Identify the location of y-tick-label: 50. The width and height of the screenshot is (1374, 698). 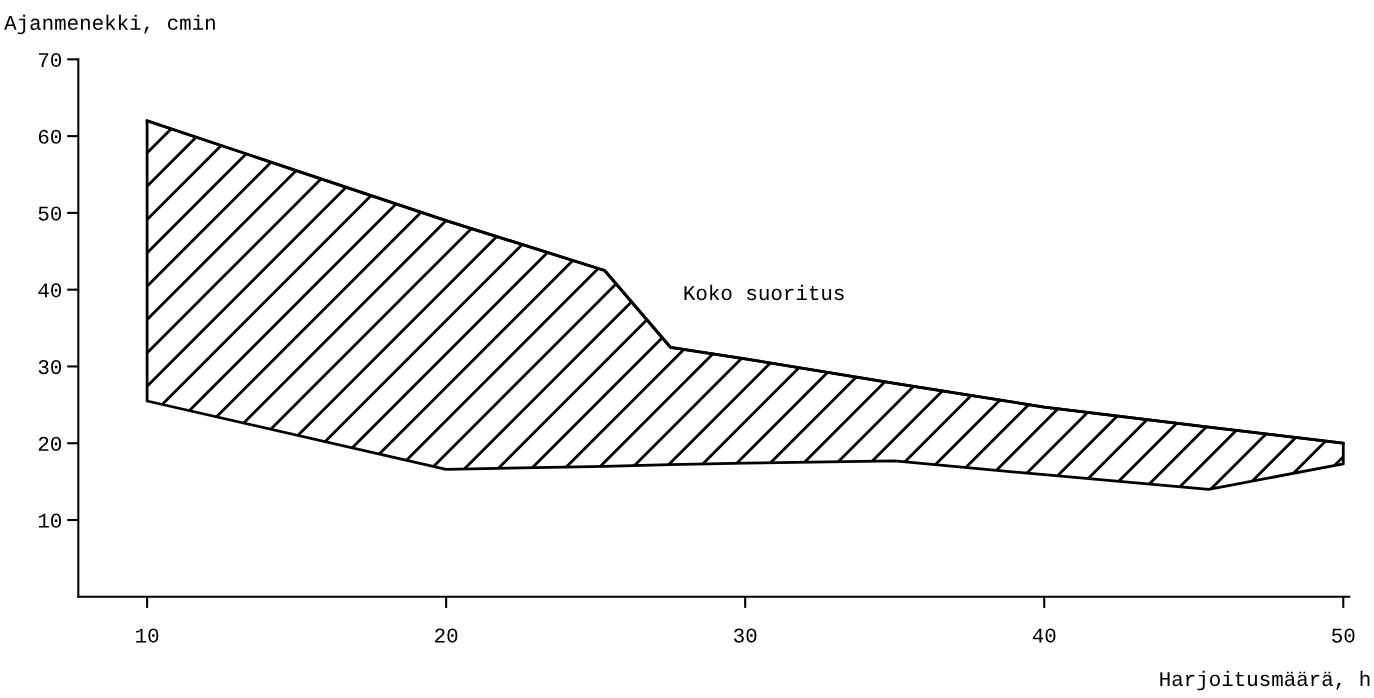
(50, 213).